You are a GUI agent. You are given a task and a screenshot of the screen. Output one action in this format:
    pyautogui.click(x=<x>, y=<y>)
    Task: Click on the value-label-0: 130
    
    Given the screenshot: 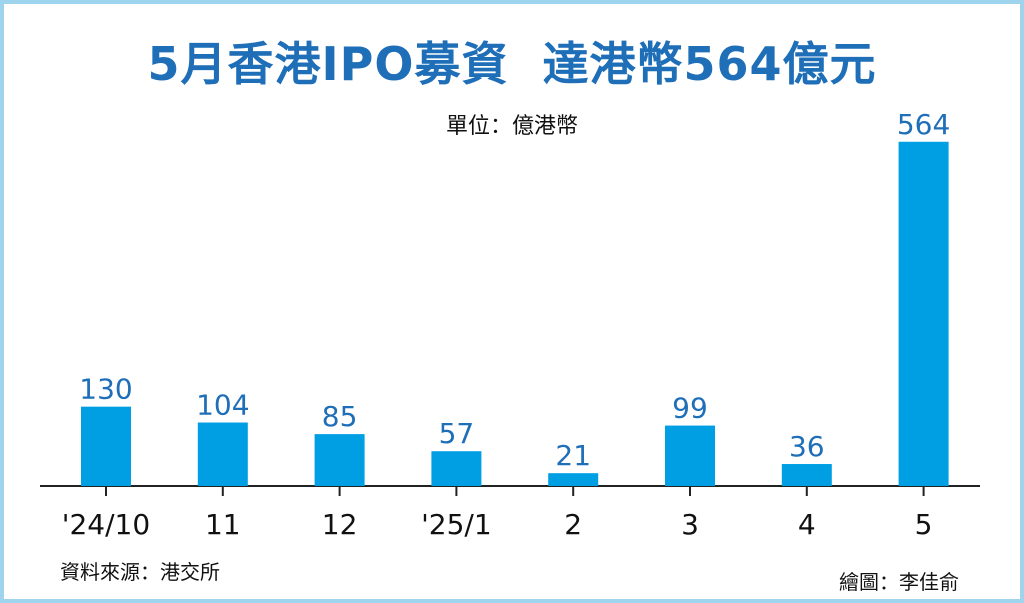 What is the action you would take?
    pyautogui.click(x=105, y=389)
    